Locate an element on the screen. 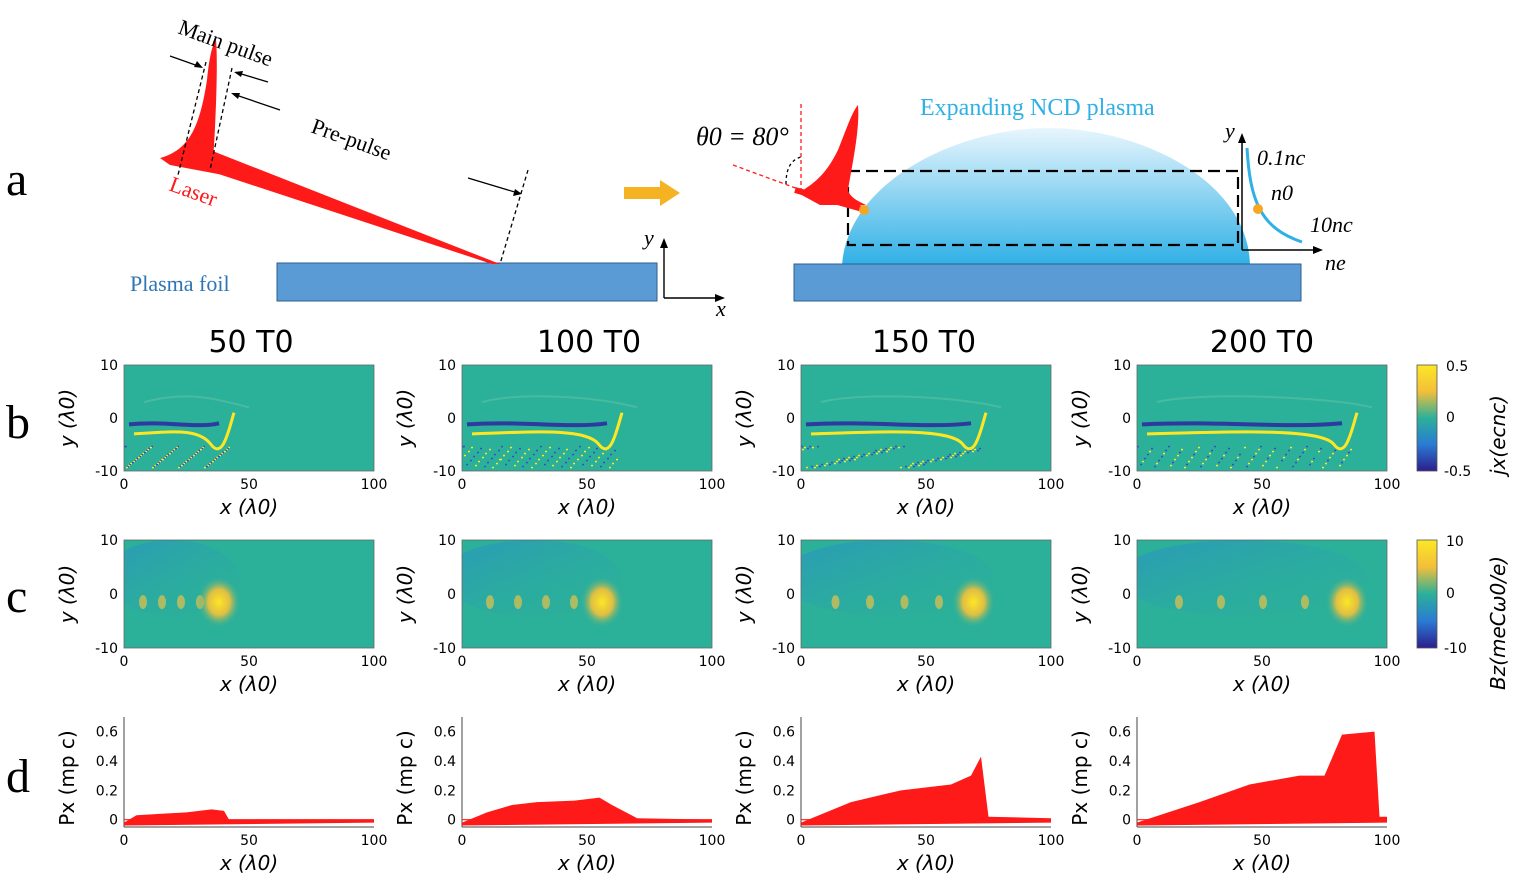 This screenshot has height=896, width=1524. prepulse-end-dash is located at coordinates (514, 217).